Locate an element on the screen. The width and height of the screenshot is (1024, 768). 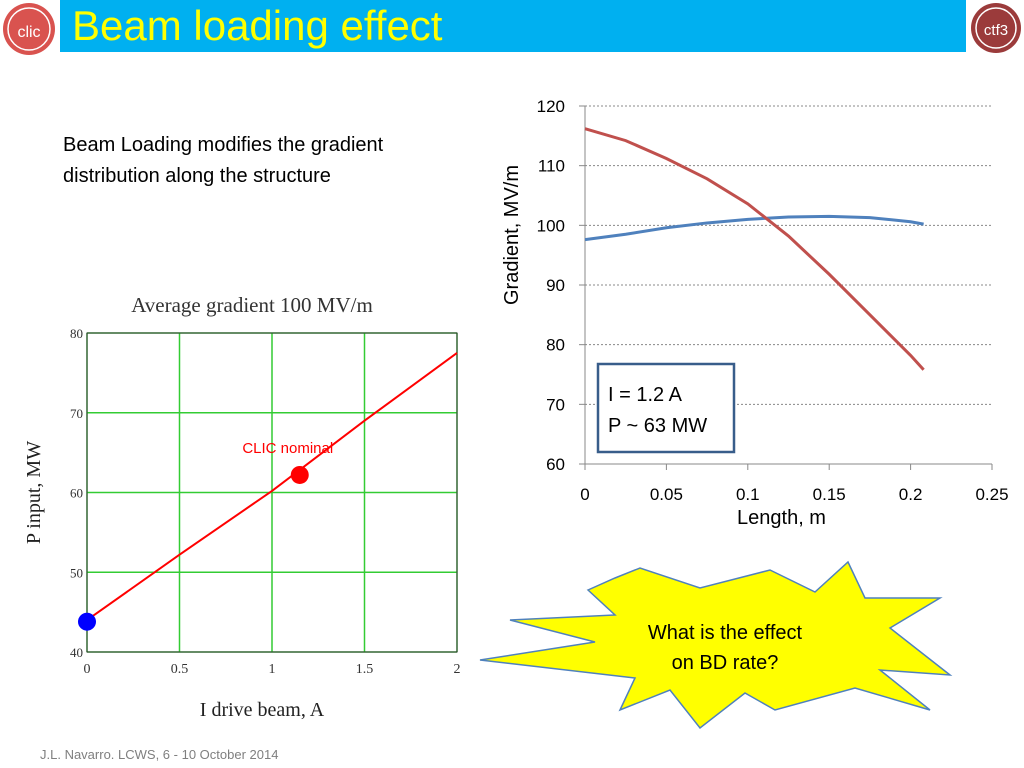
callout-star-shape is located at coordinates (716, 645).